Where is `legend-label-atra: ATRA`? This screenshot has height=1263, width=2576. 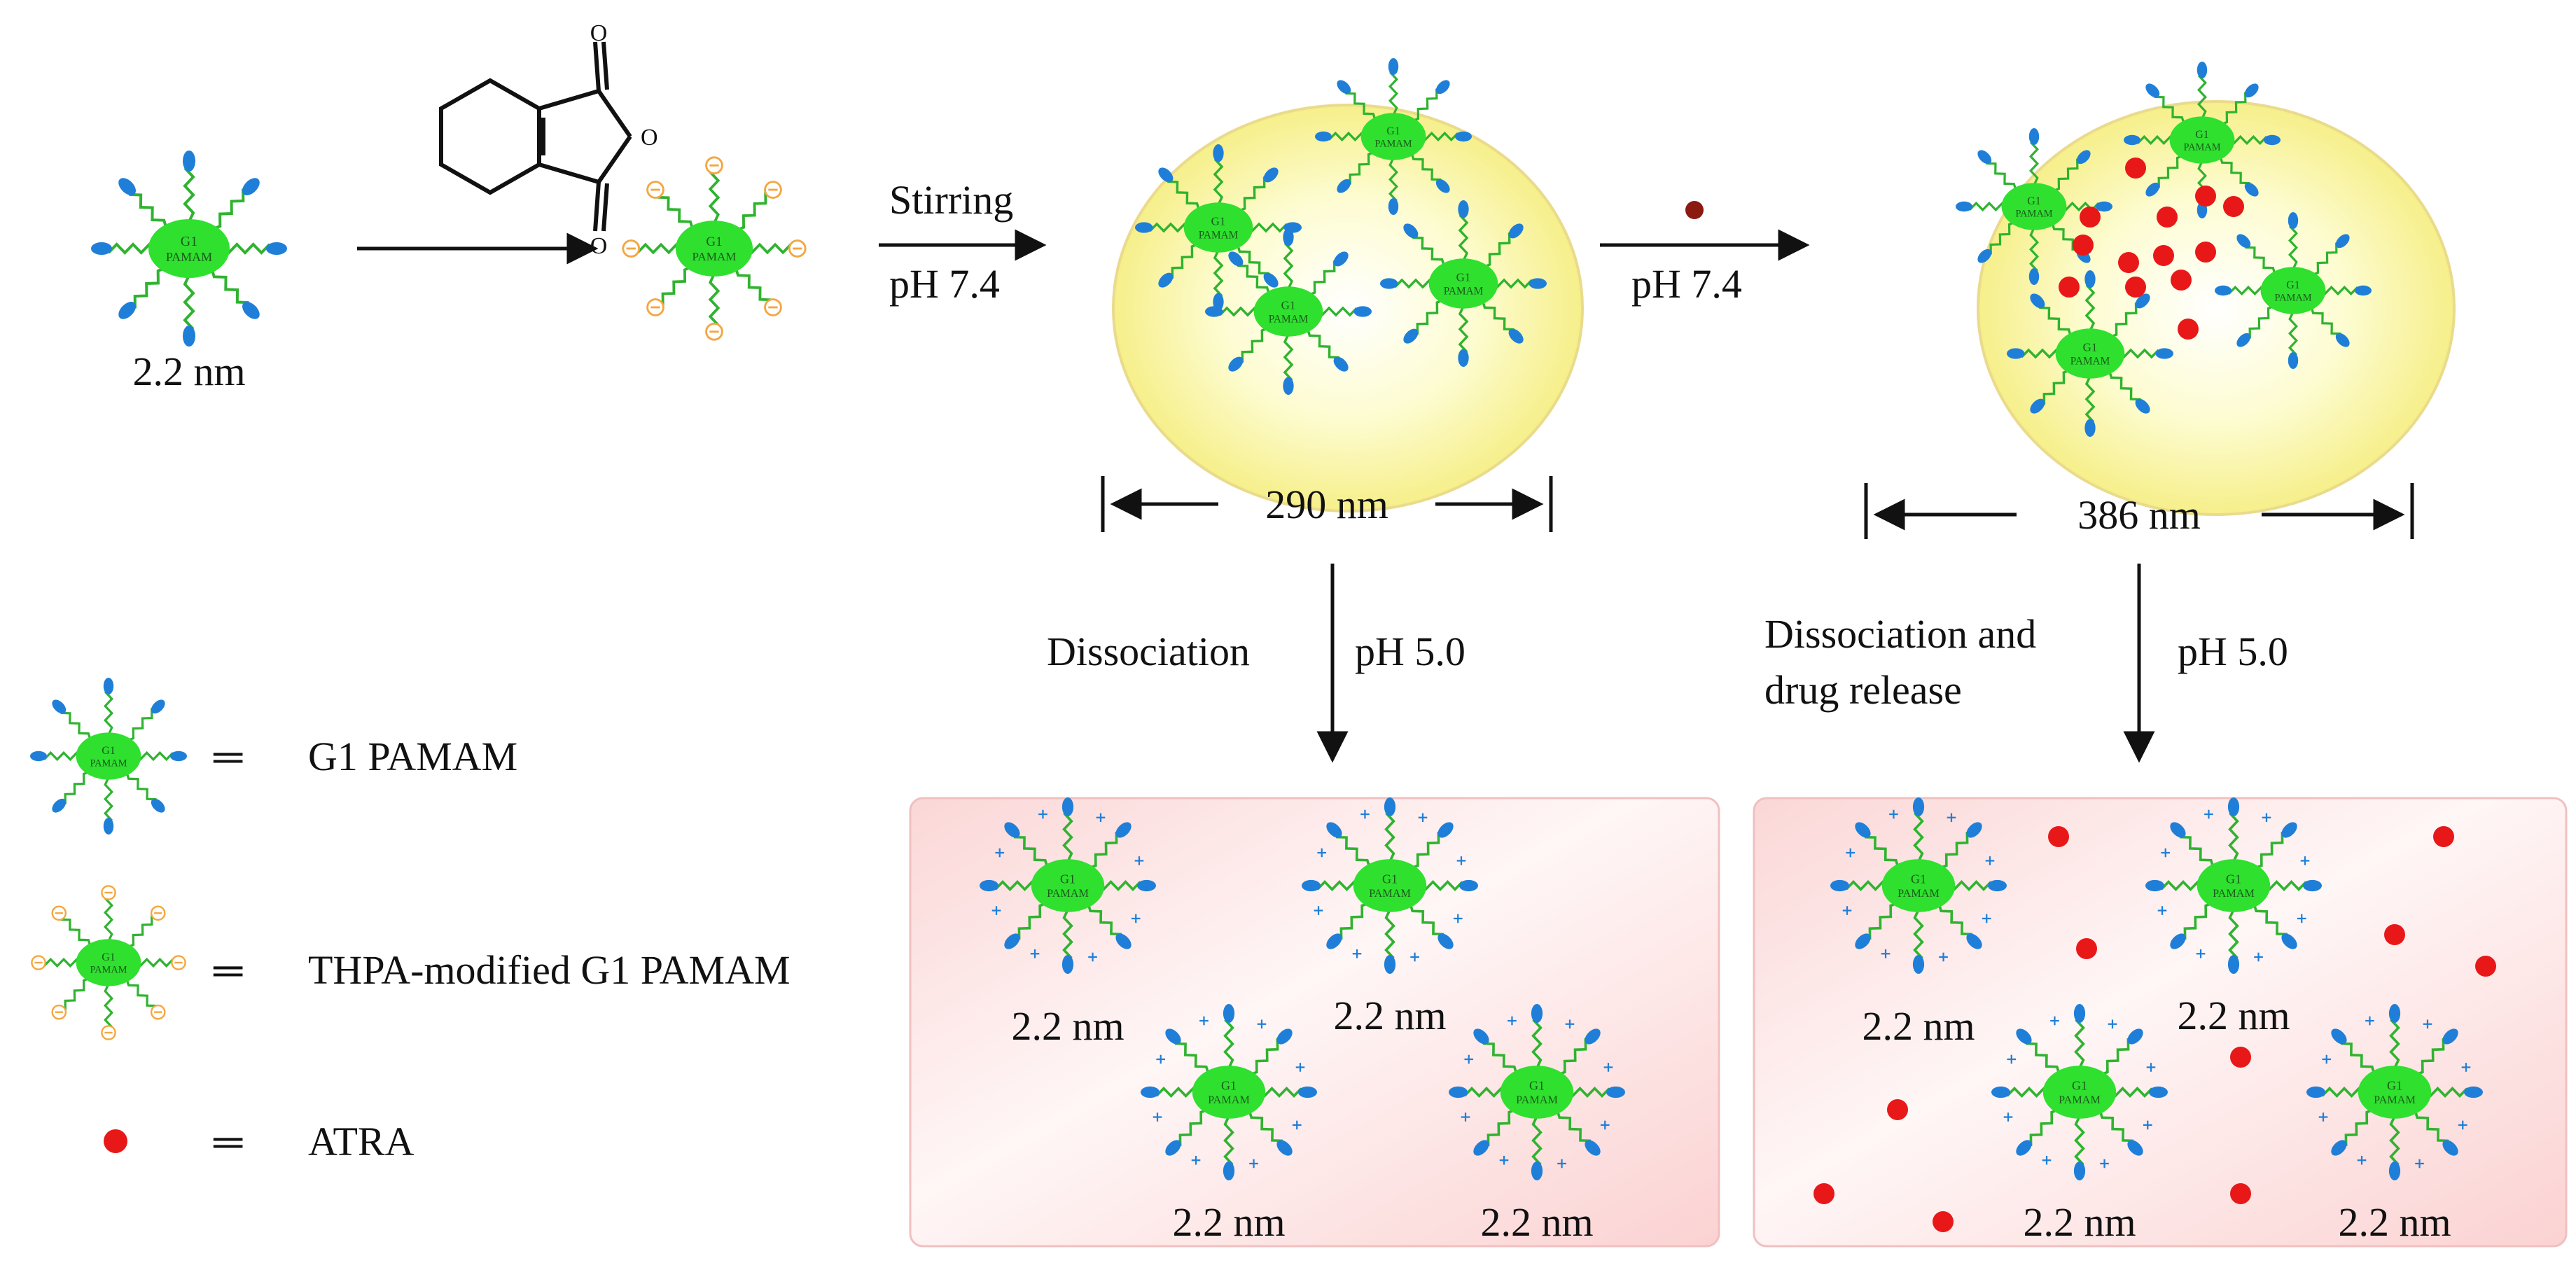
legend-label-atra: ATRA is located at coordinates (361, 1141).